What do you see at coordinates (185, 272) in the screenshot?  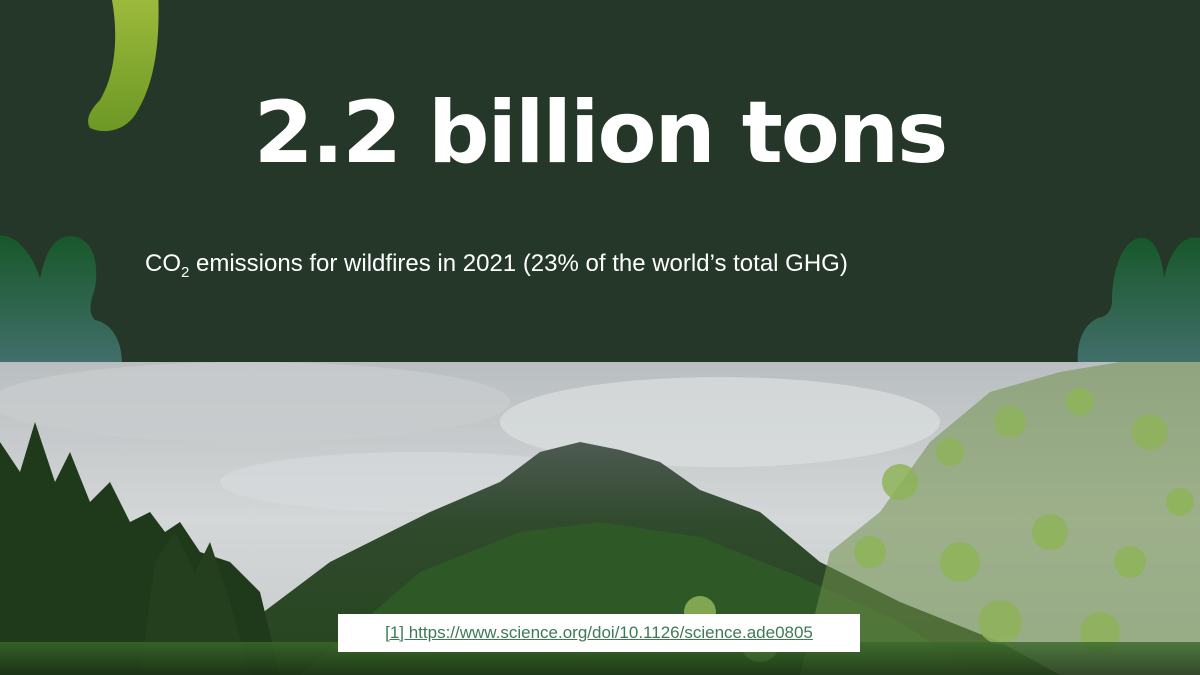 I see `subtitle-subscript: 2` at bounding box center [185, 272].